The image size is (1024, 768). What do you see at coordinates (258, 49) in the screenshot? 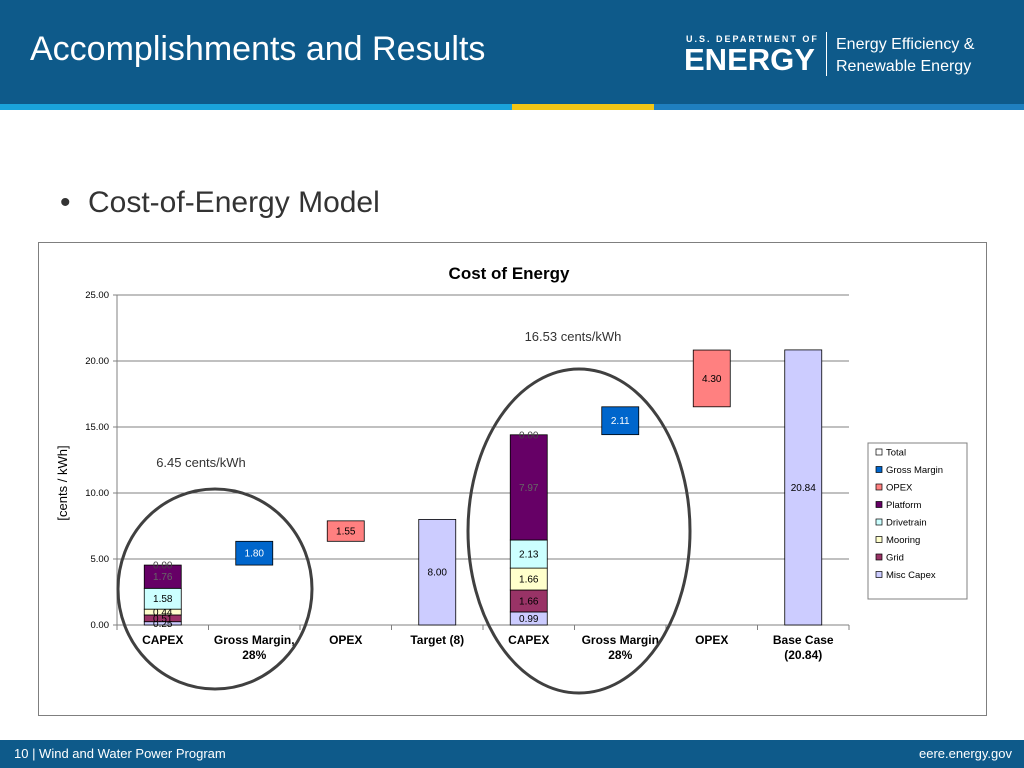
I see `page-title: Accomplishments and Results` at bounding box center [258, 49].